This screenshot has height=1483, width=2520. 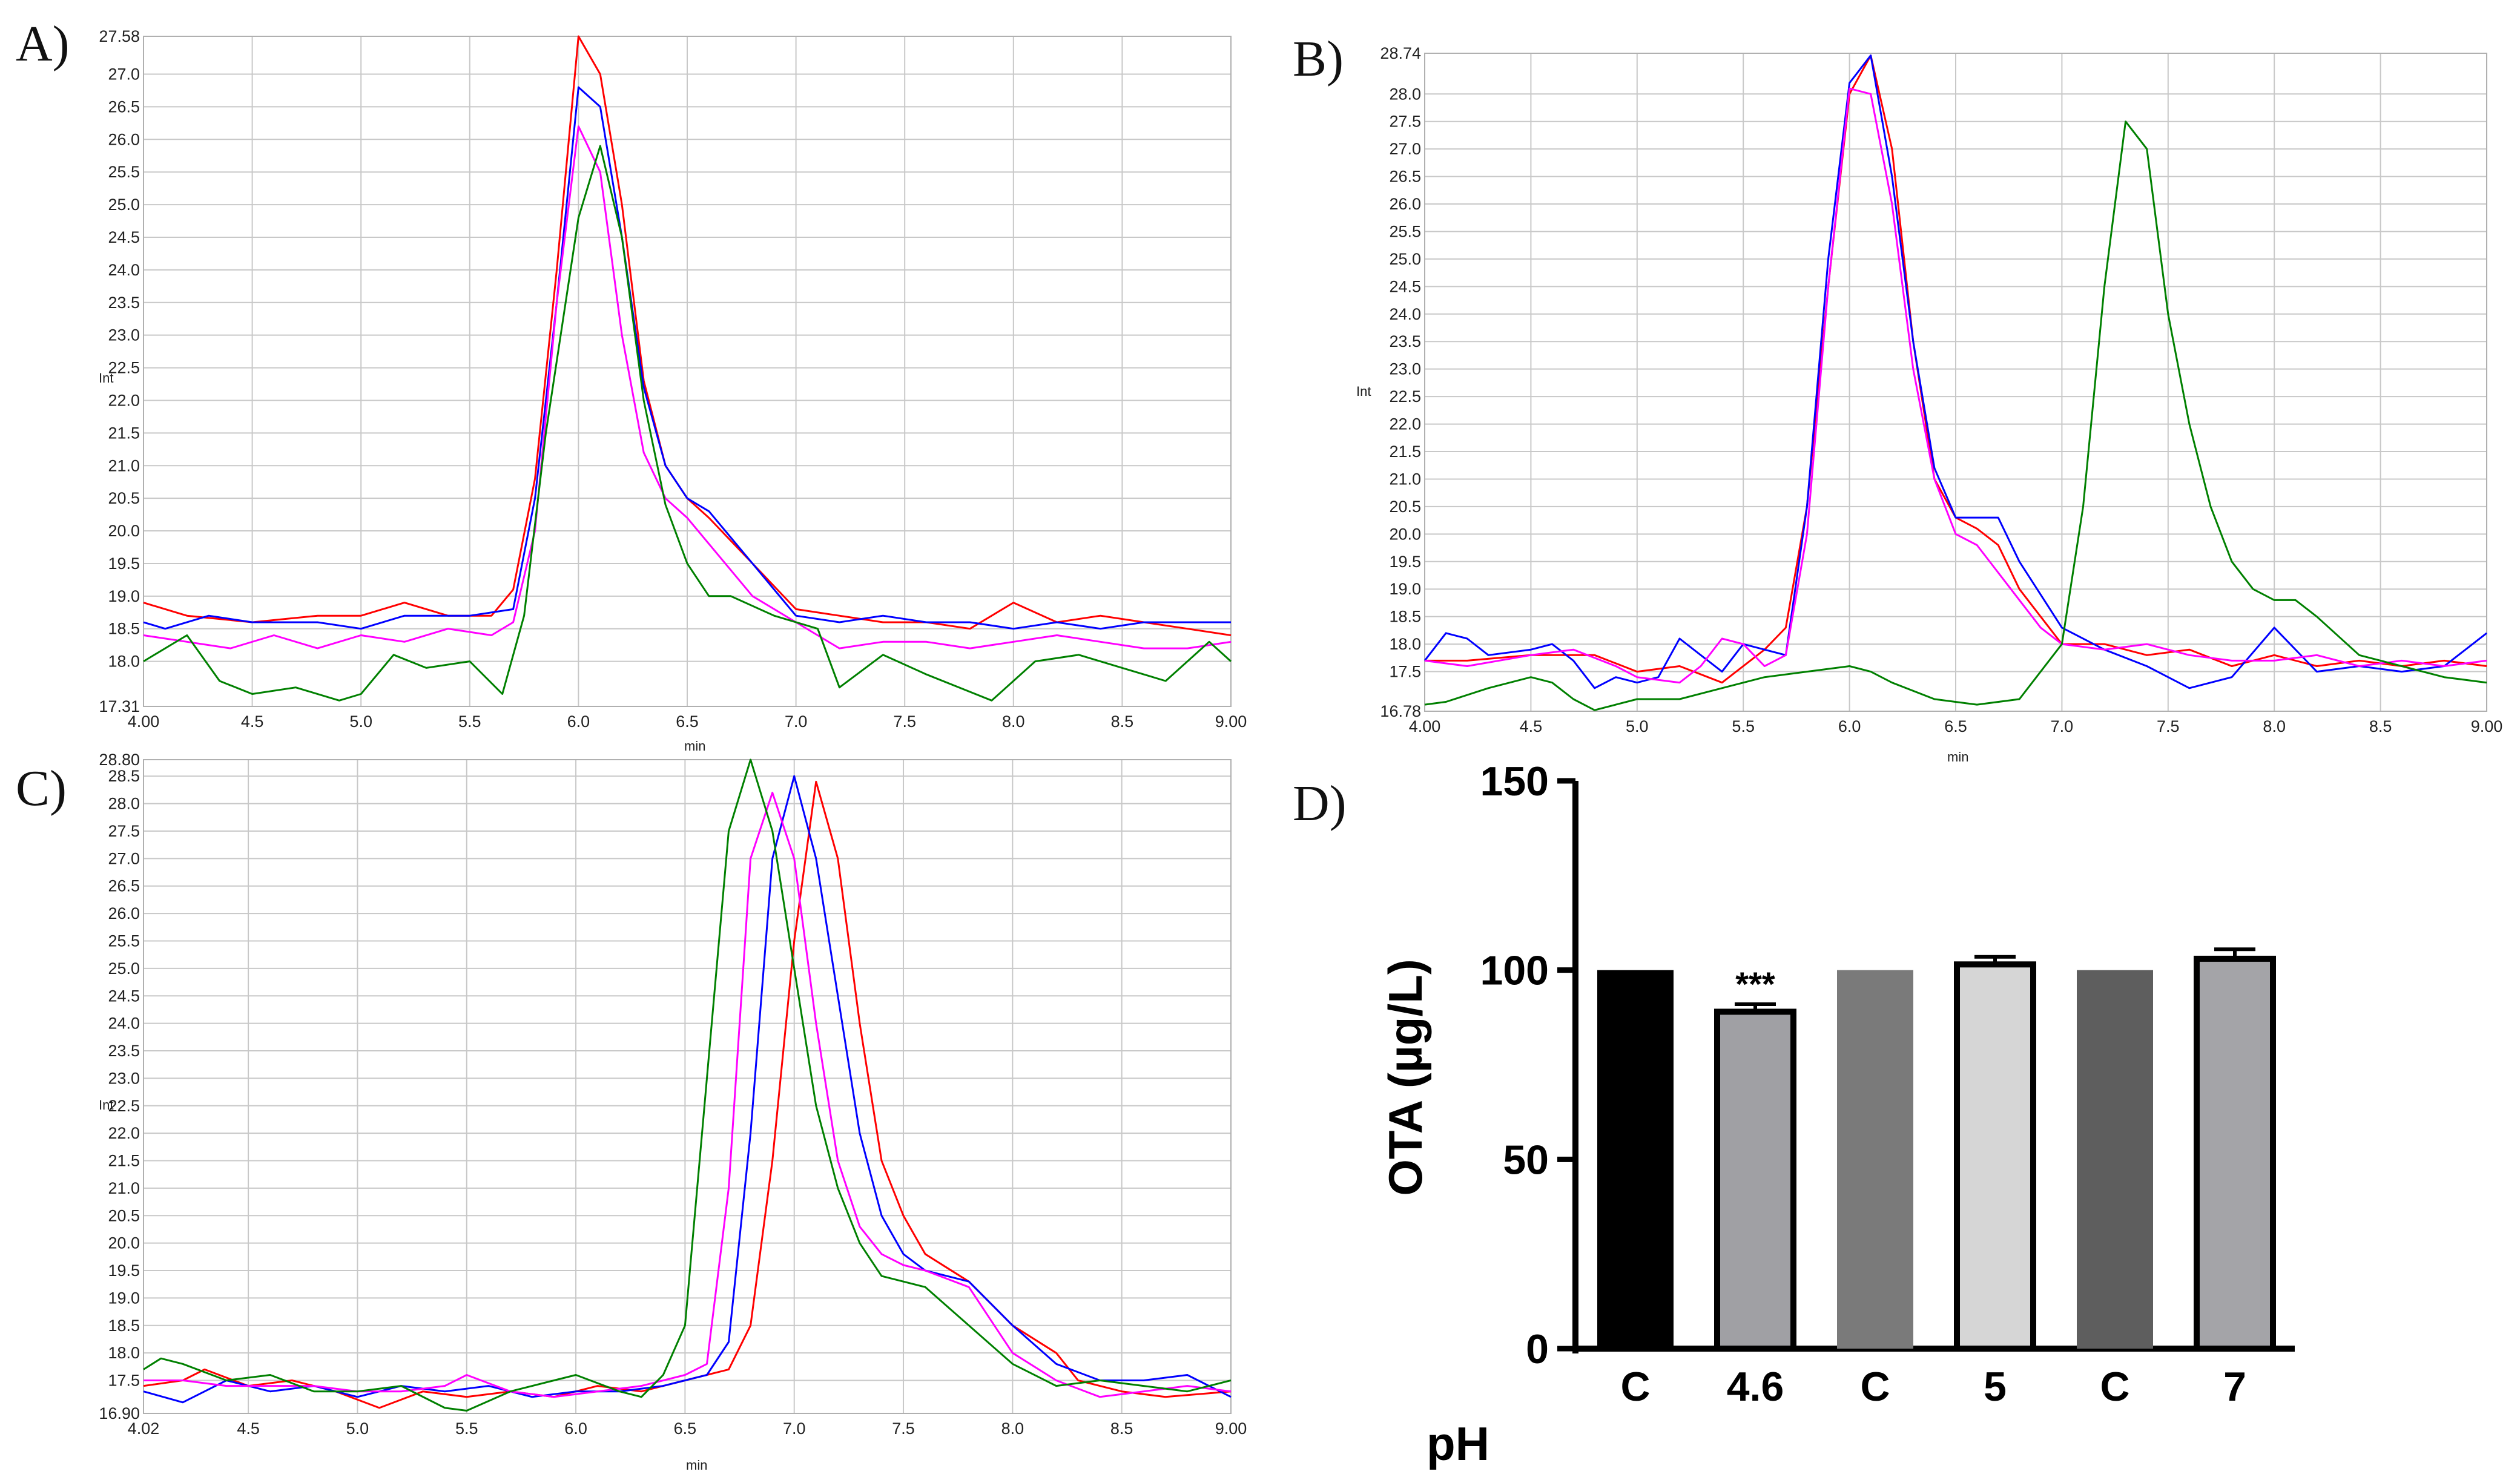 What do you see at coordinates (2234, 1387) in the screenshot?
I see `x-tick-label-d: 7` at bounding box center [2234, 1387].